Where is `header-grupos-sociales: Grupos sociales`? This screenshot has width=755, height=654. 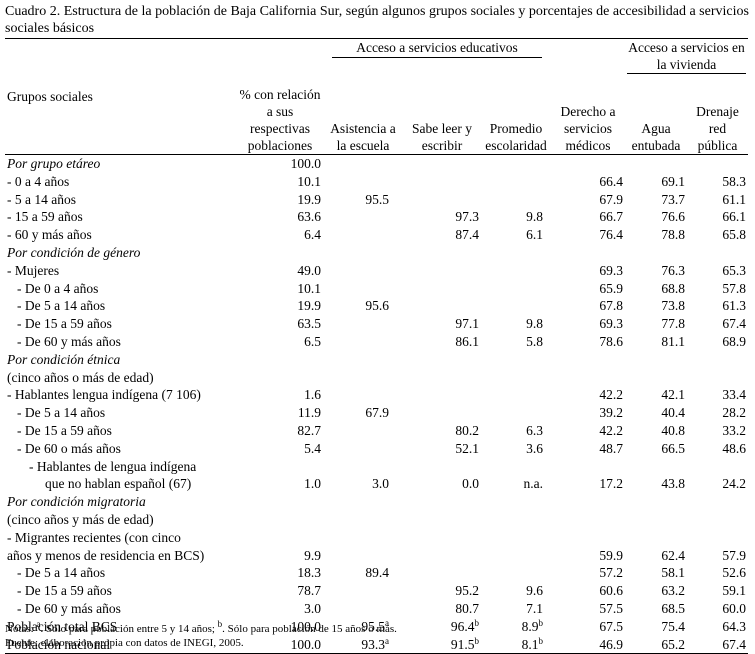 header-grupos-sociales: Grupos sociales is located at coordinates (121, 96).